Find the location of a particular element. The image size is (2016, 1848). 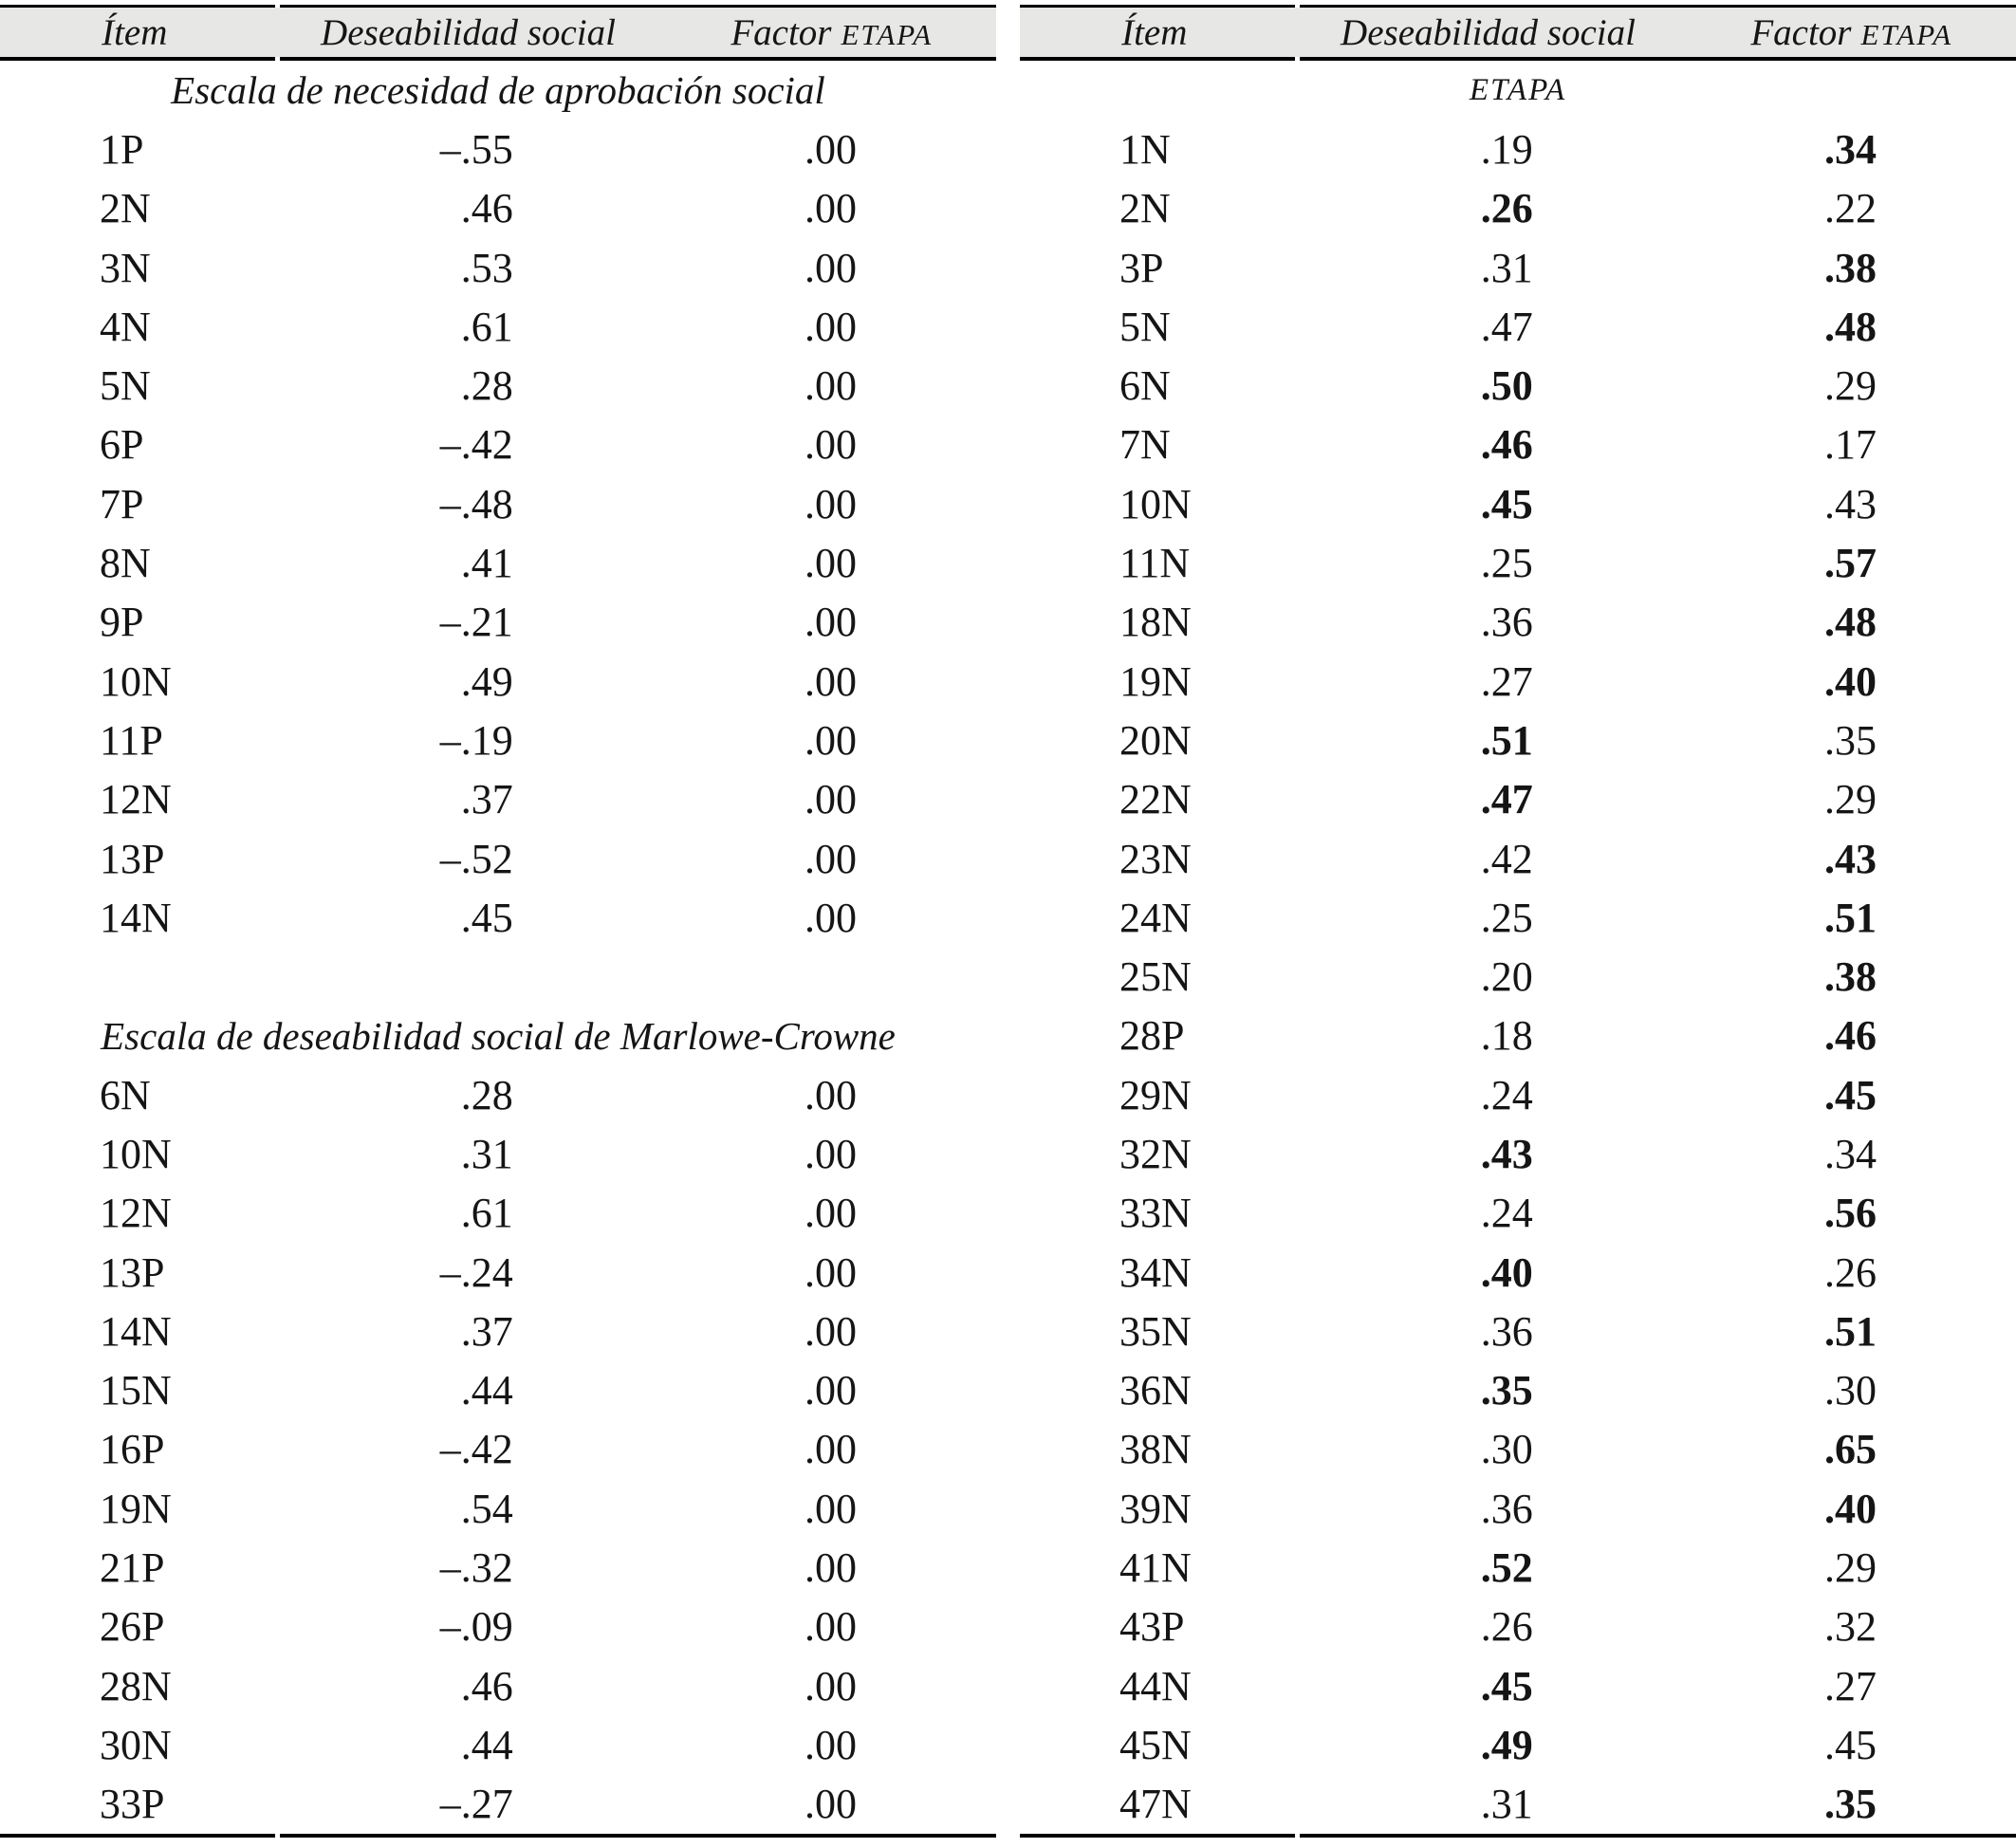

table-row: 2N .46 .00 is located at coordinates (498, 209).